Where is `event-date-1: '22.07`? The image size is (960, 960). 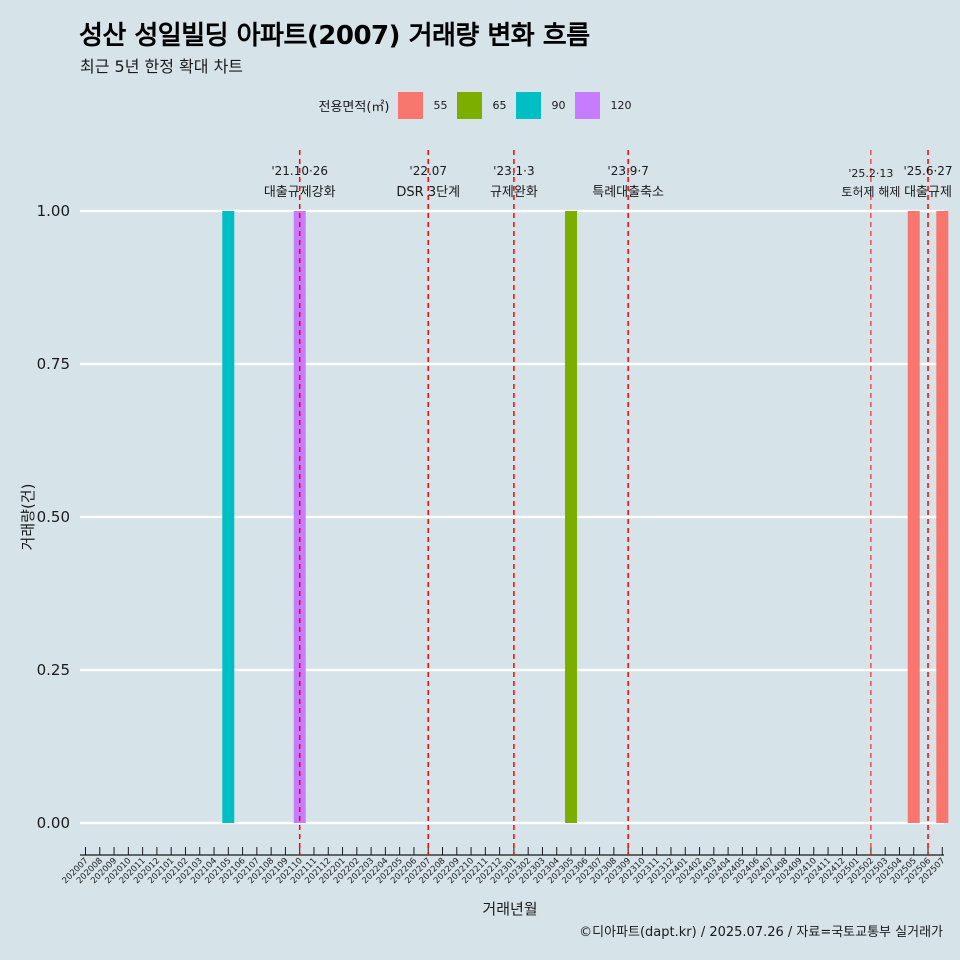 event-date-1: '22.07 is located at coordinates (428, 171).